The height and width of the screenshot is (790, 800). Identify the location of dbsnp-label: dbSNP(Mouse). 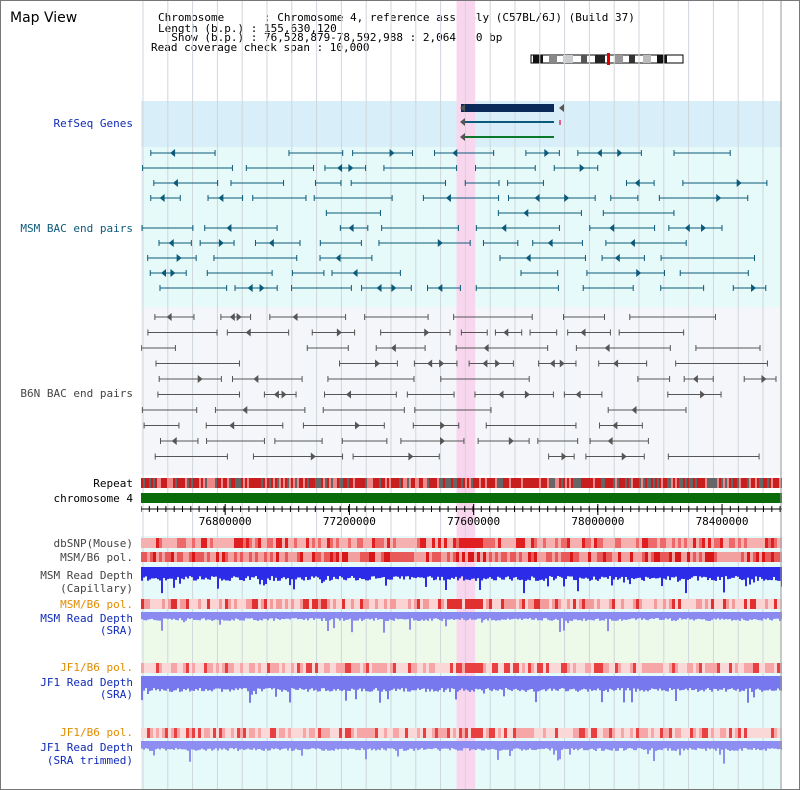
(93, 543).